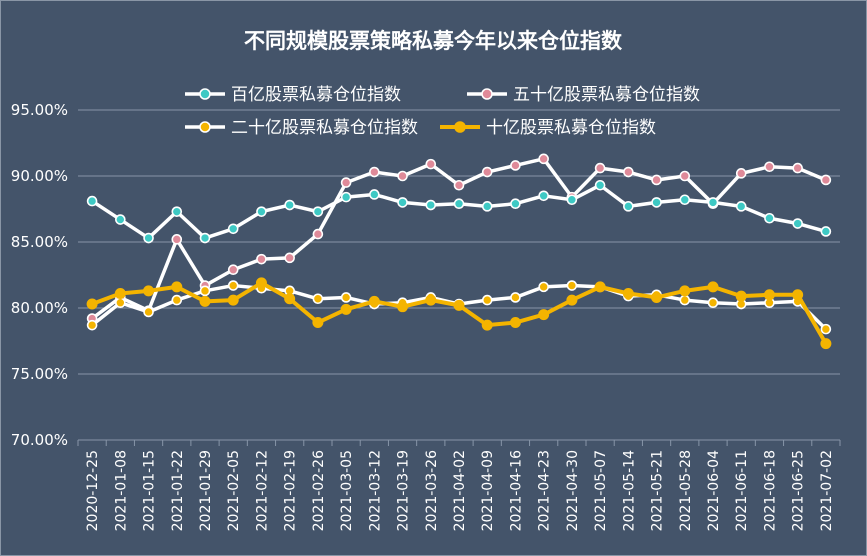 This screenshot has height=556, width=867. I want to click on x-tick-label: 2021-03-12, so click(375, 490).